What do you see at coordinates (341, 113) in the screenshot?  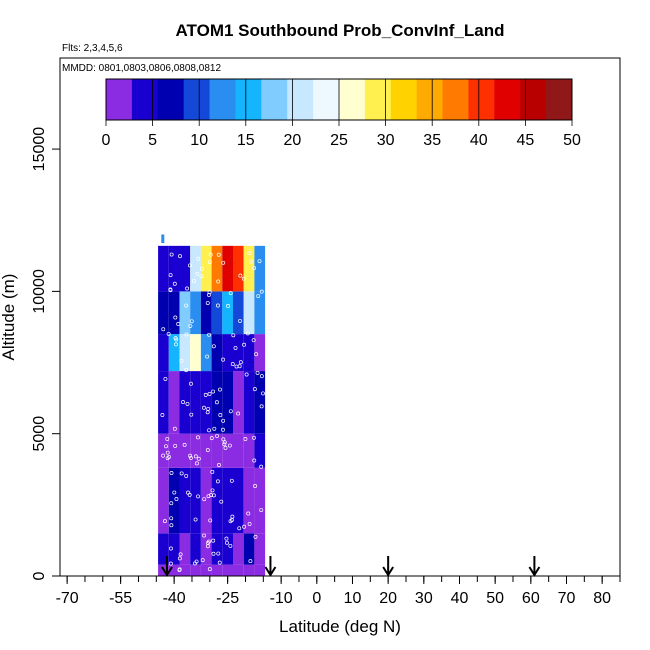 I see `colorbar: 0 5 10 15 20 25 30 35 40 45 50` at bounding box center [341, 113].